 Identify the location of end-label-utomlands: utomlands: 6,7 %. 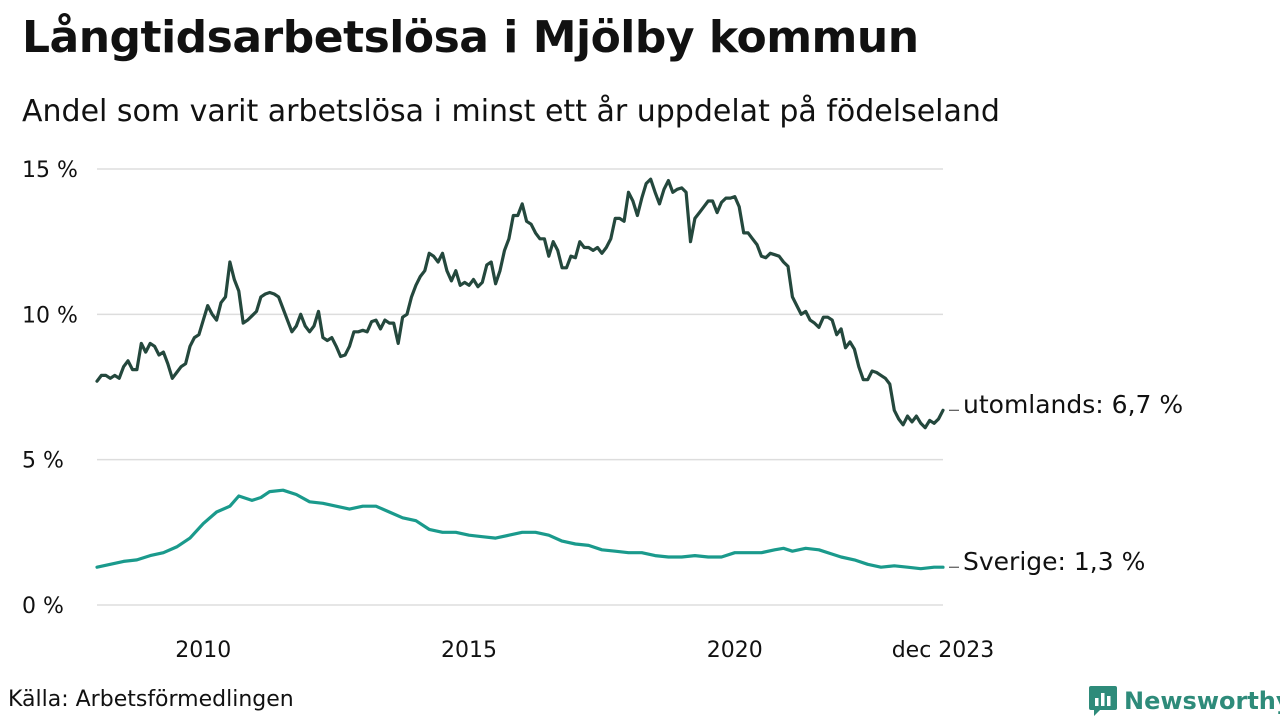
(1073, 404).